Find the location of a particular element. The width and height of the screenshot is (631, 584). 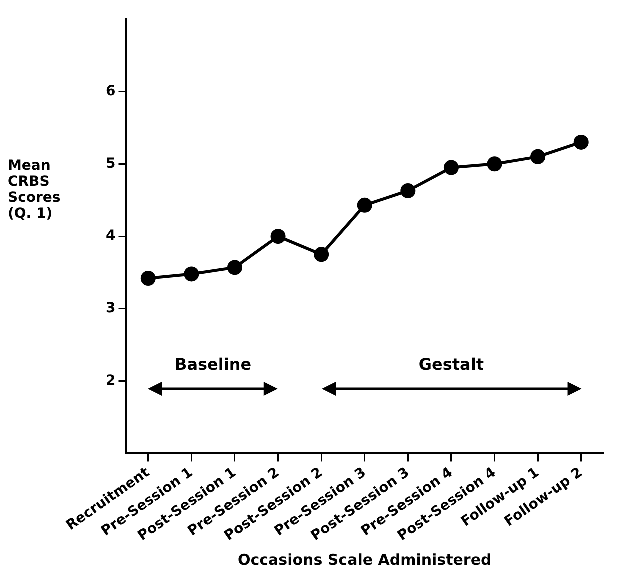

annotation: Gestalt is located at coordinates (451, 364).